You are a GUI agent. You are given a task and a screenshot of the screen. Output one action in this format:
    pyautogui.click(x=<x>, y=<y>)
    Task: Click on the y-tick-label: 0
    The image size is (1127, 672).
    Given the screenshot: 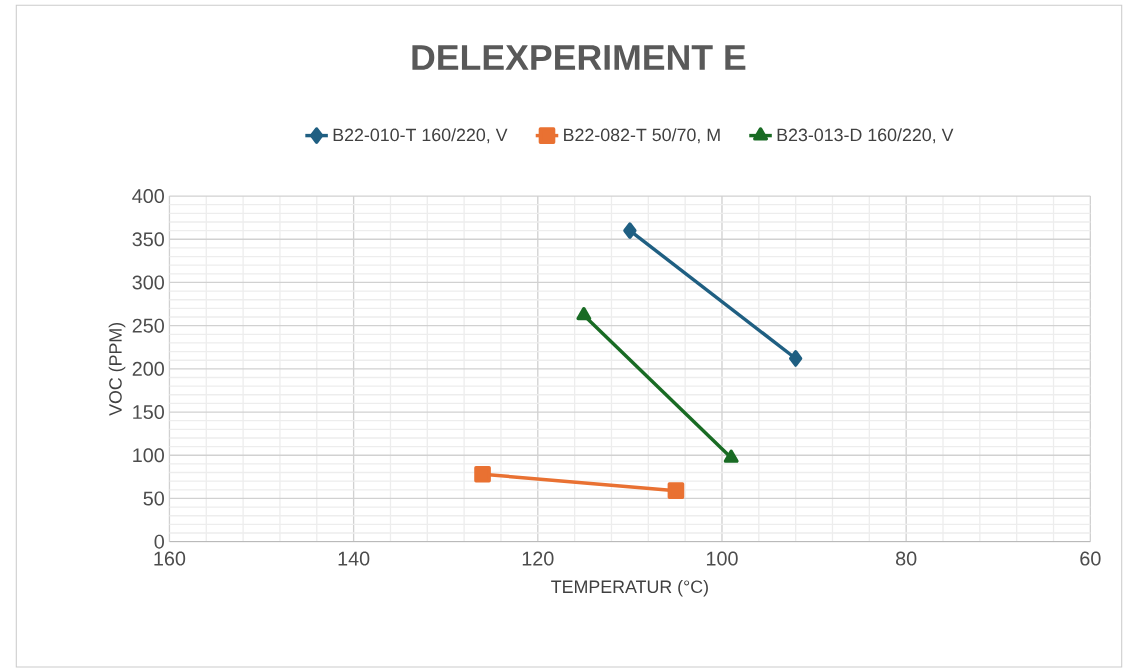 What is the action you would take?
    pyautogui.click(x=159, y=541)
    